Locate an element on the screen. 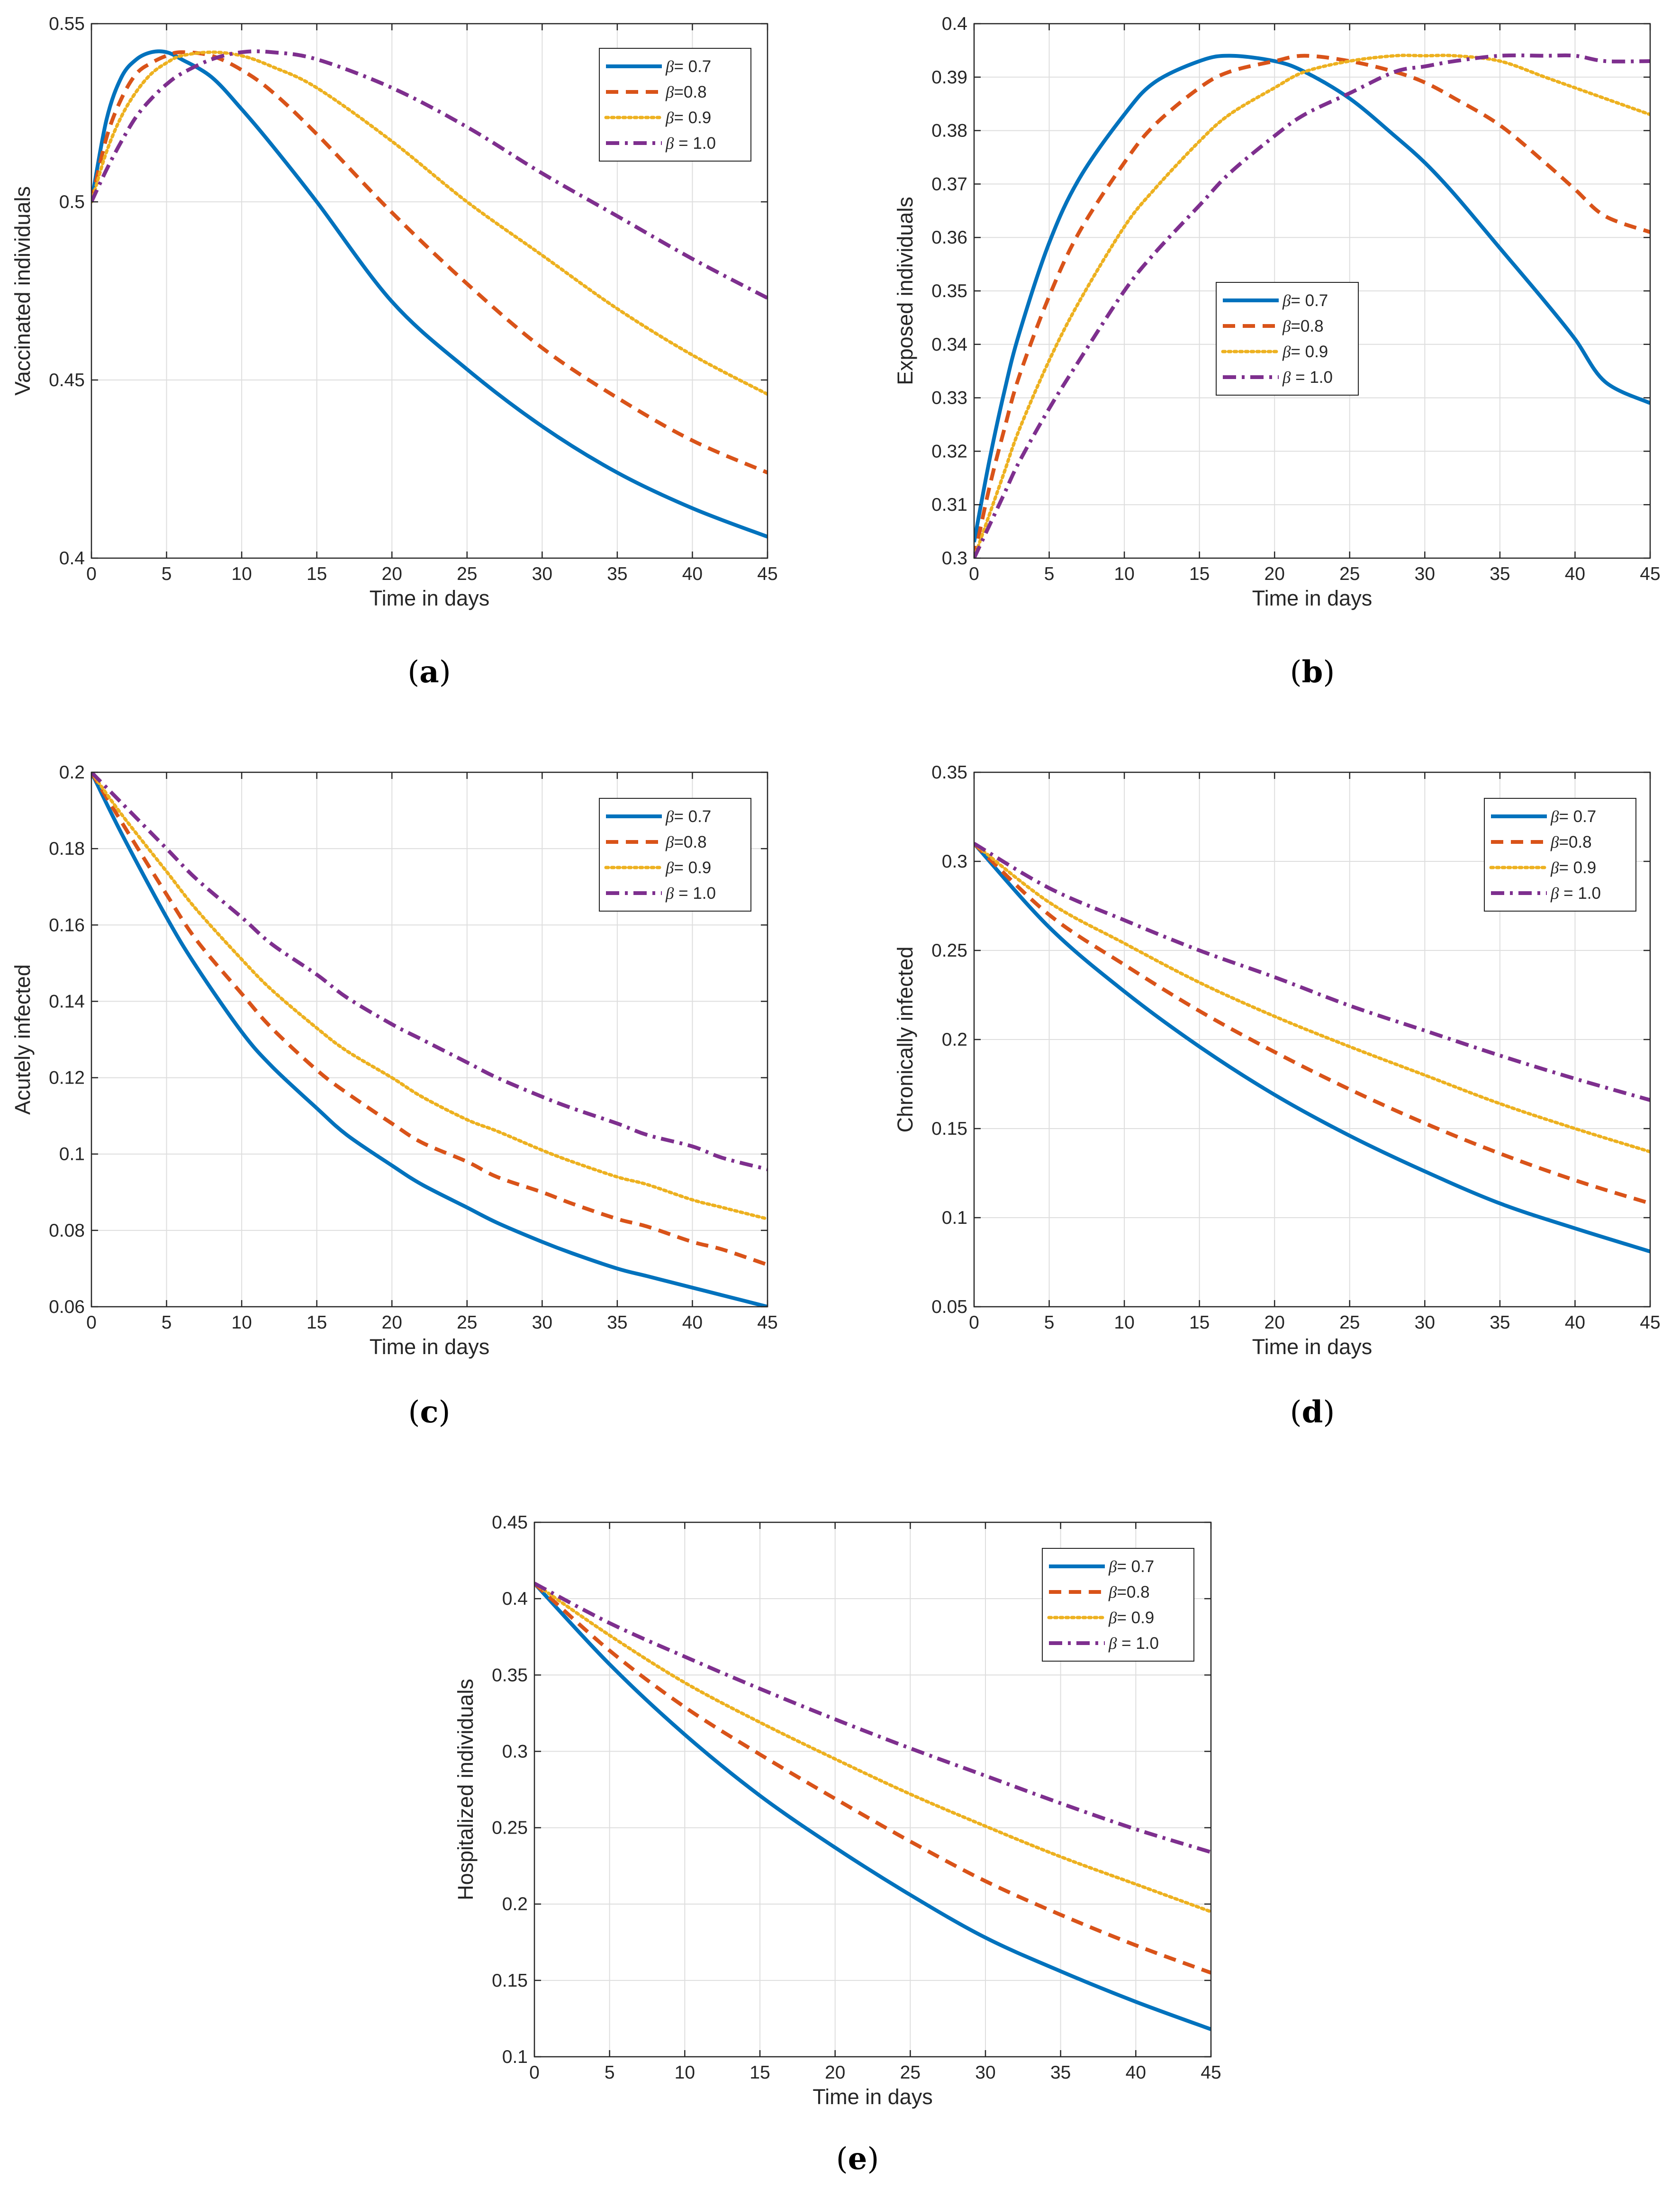  caption-letter: d is located at coordinates (1312, 1412).